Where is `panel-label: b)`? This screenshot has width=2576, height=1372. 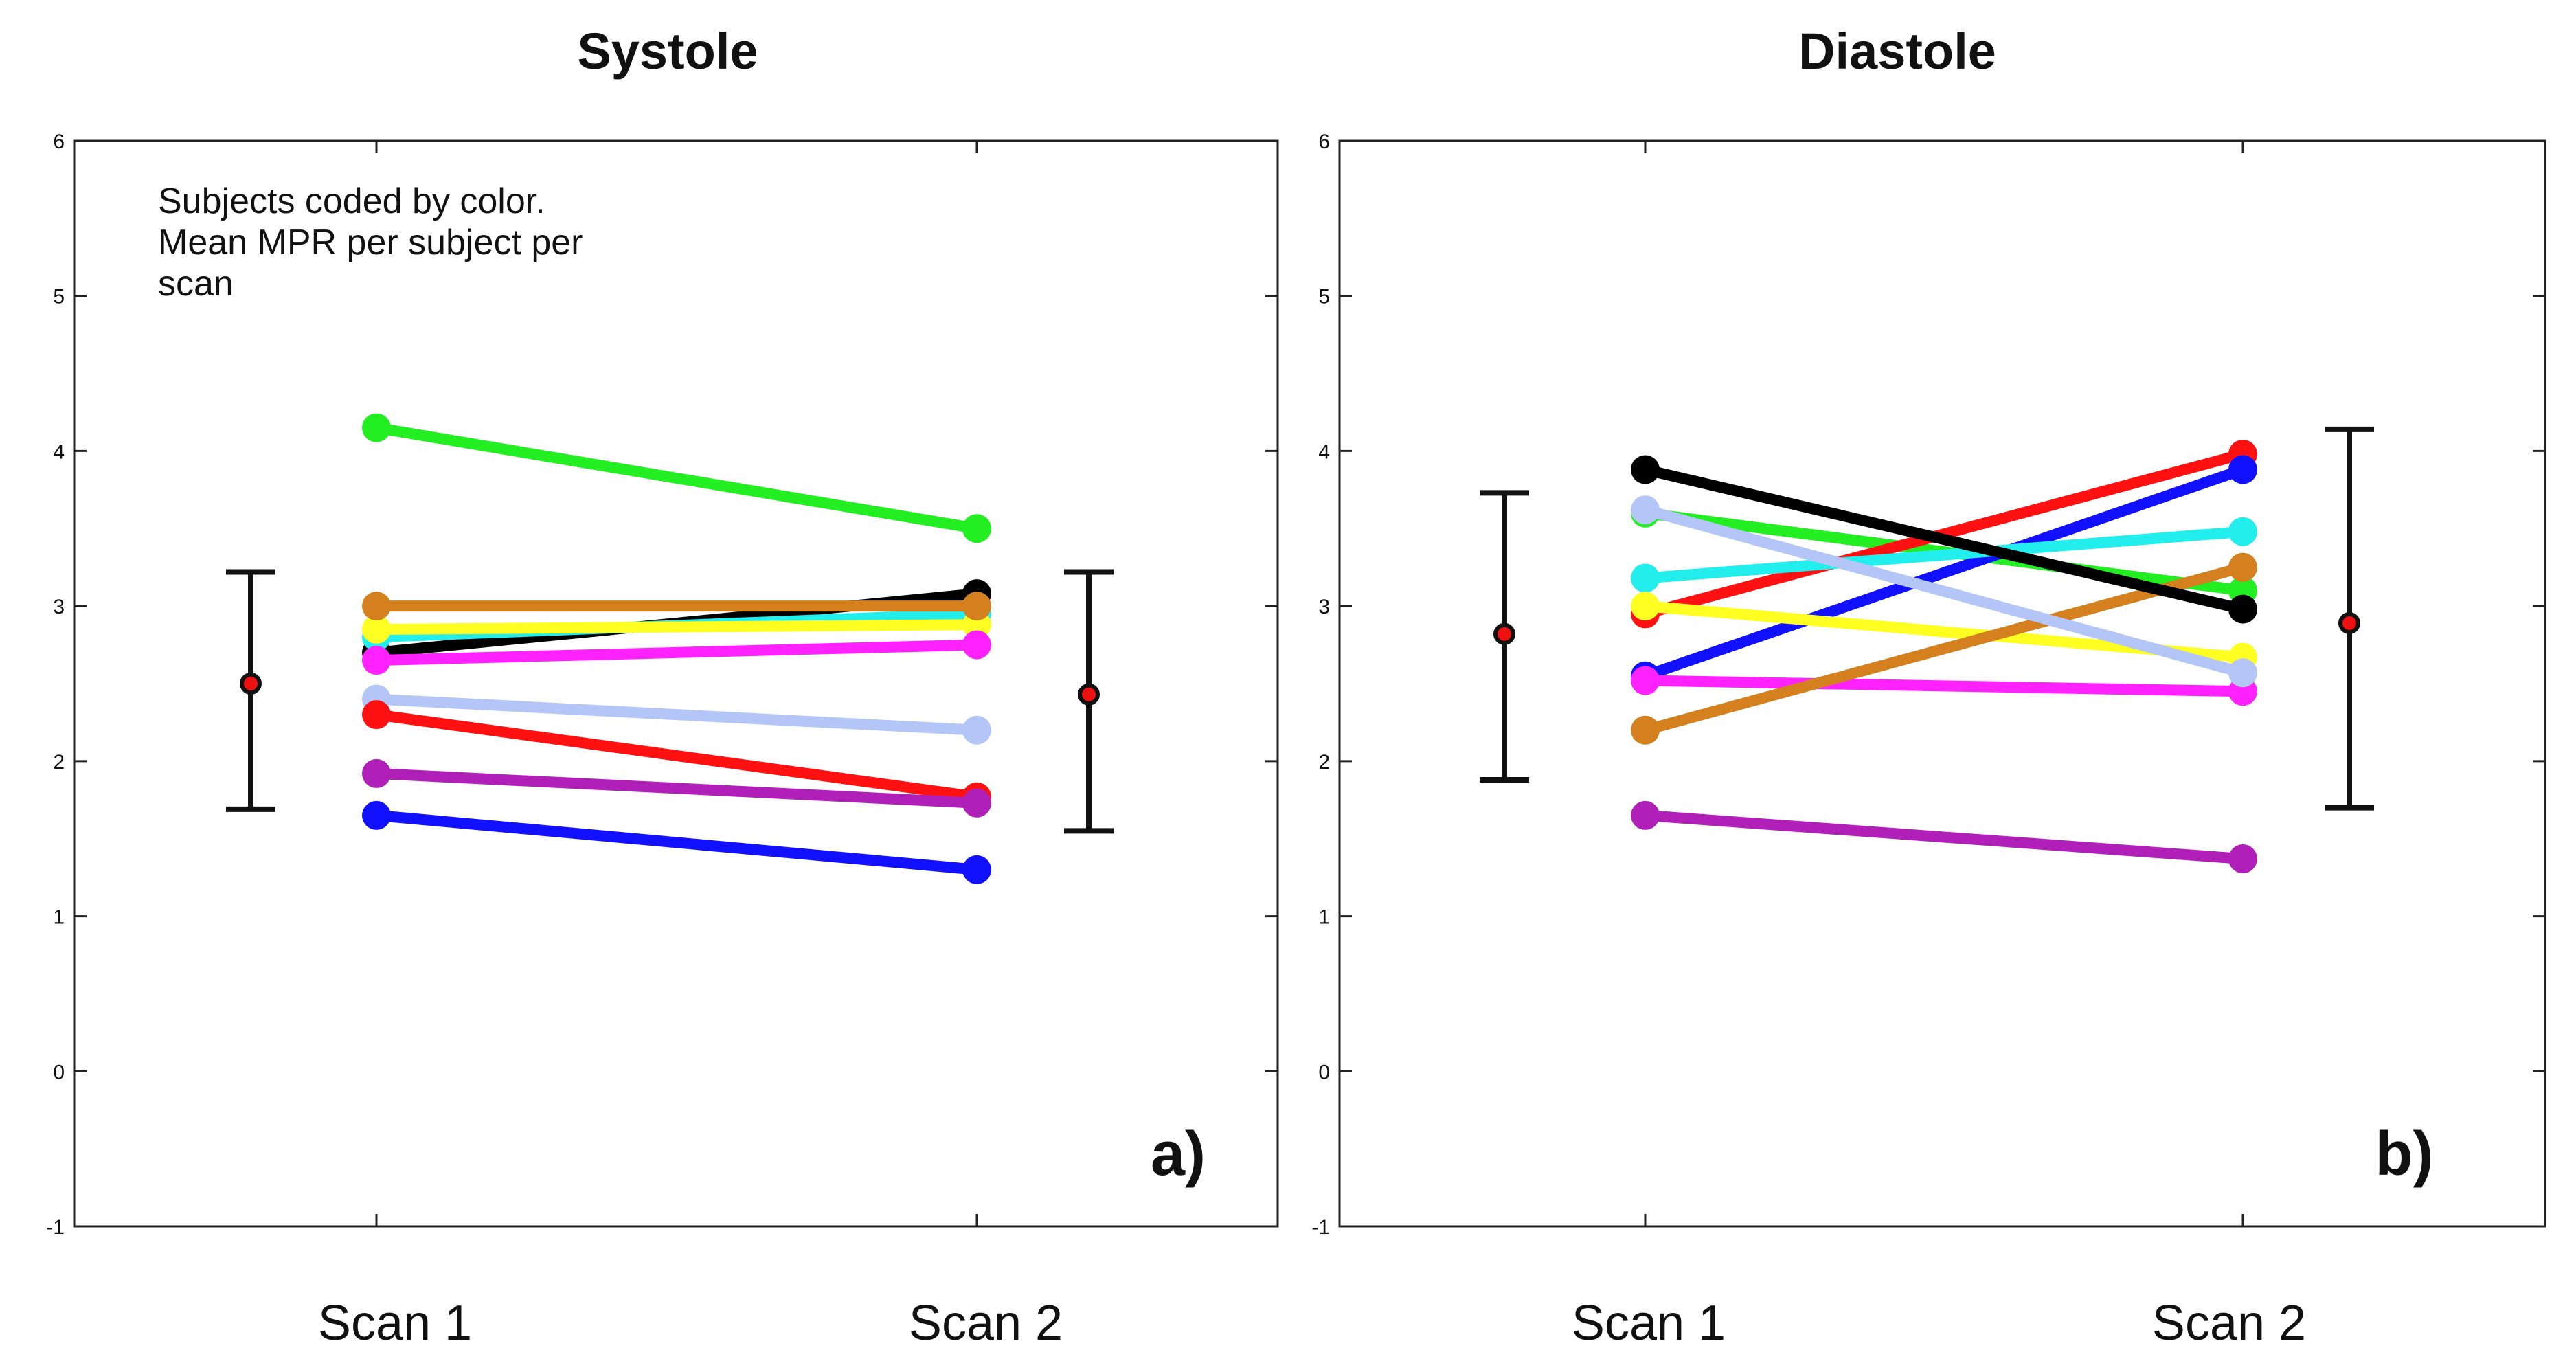 panel-label: b) is located at coordinates (2404, 1154).